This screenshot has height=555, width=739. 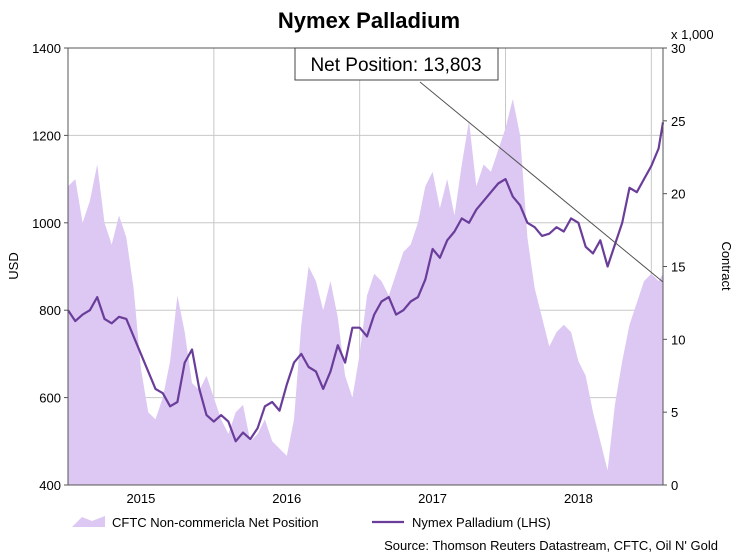 I want to click on right-tick-label: 30, so click(x=678, y=48).